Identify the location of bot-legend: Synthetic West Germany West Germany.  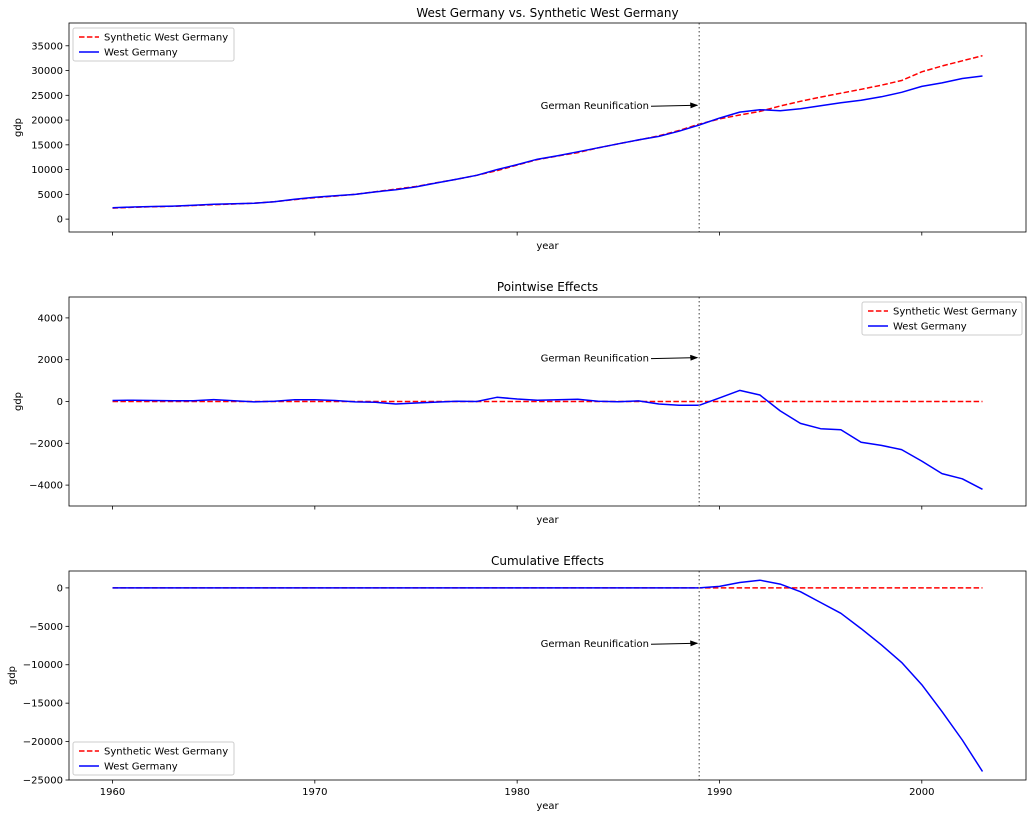
(153, 758).